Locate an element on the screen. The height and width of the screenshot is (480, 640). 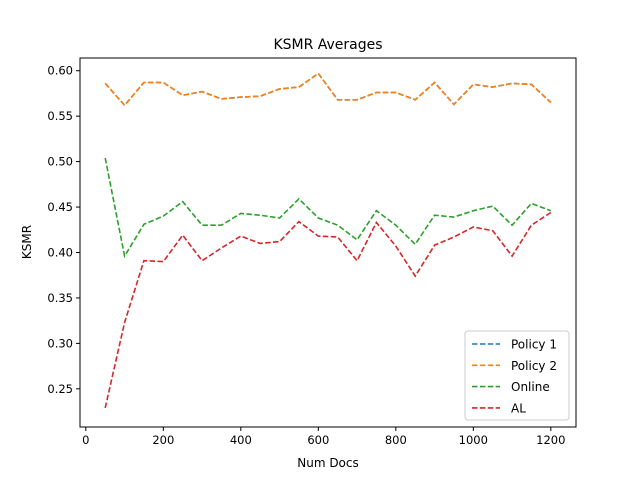
y-tick-label: 0.30 is located at coordinates (60, 343).